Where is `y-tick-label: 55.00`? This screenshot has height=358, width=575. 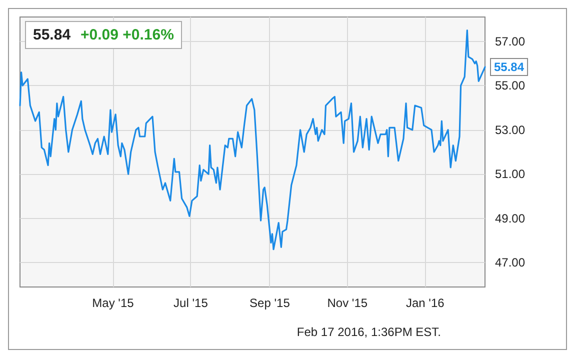
y-tick-label: 55.00 is located at coordinates (510, 85).